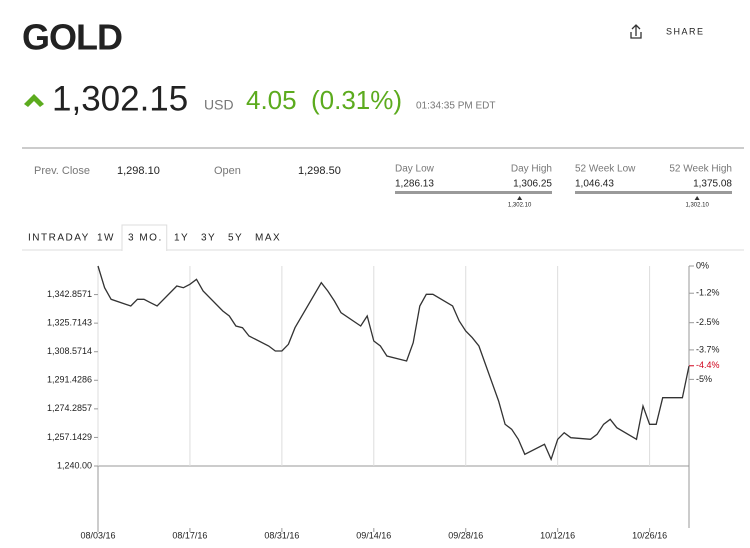 Image resolution: width=750 pixels, height=548 pixels. I want to click on stat-label: Open, so click(227, 171).